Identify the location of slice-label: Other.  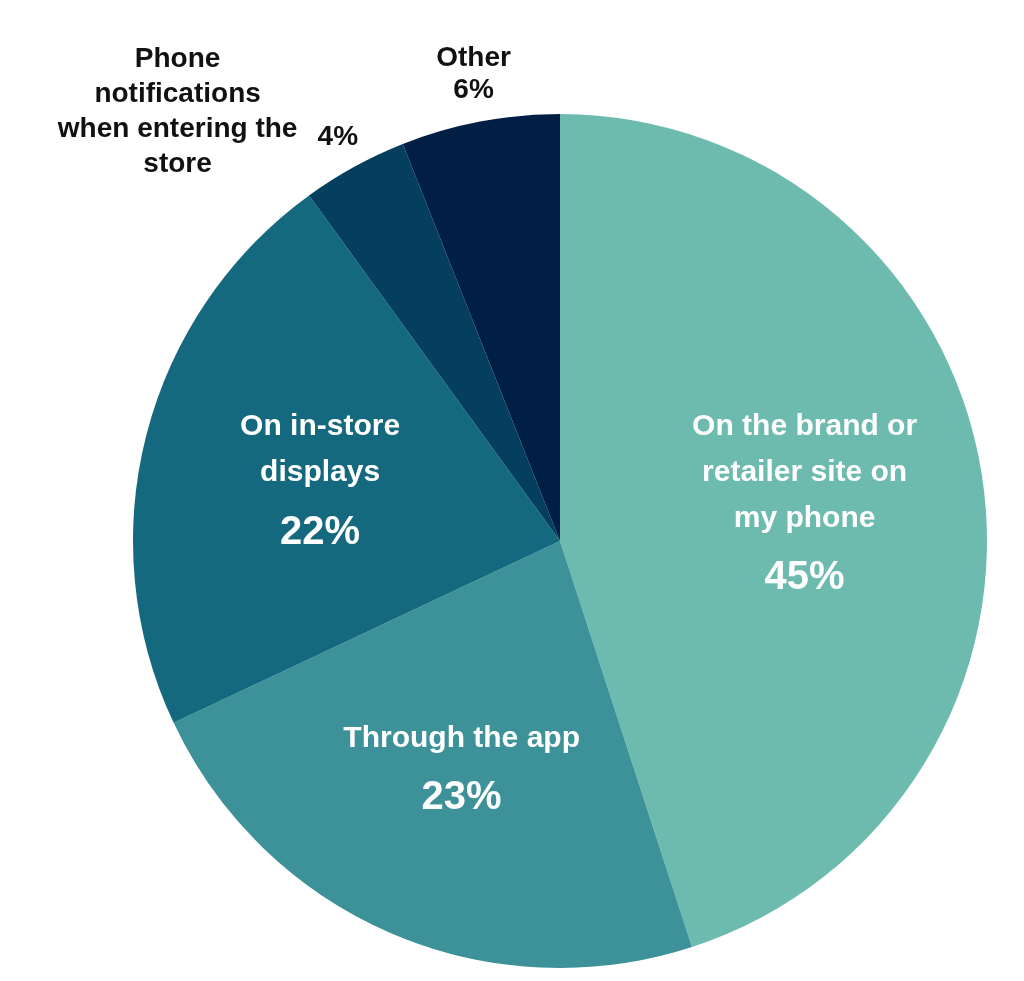
(474, 56).